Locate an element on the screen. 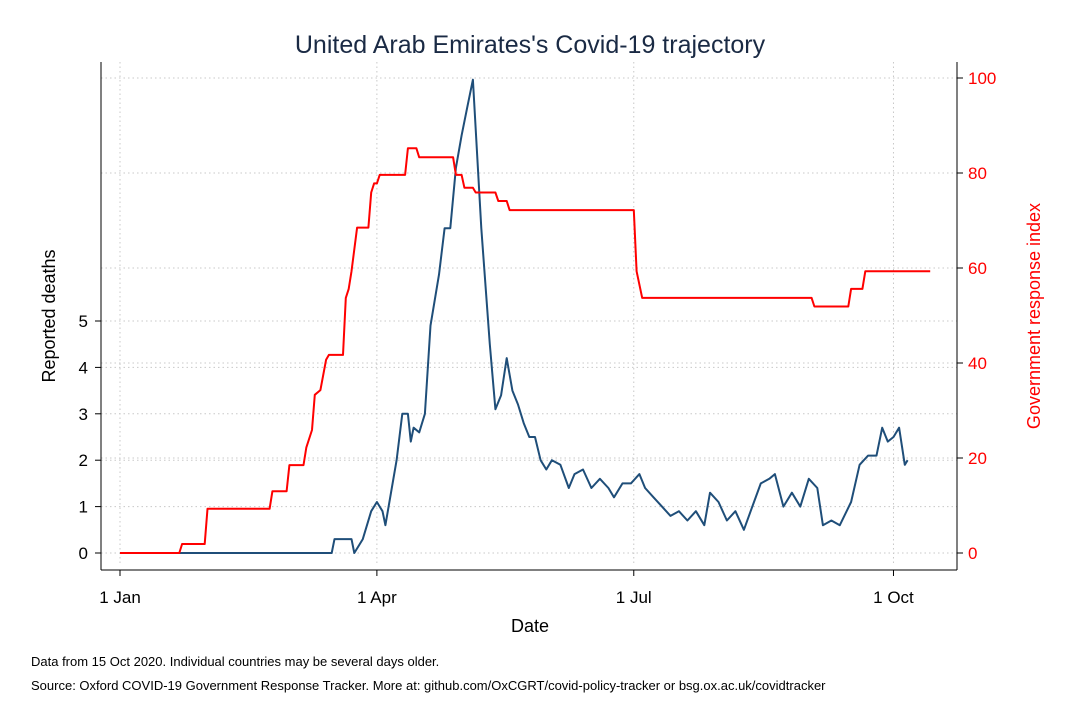  y2-tick-label: 0 is located at coordinates (972, 553).